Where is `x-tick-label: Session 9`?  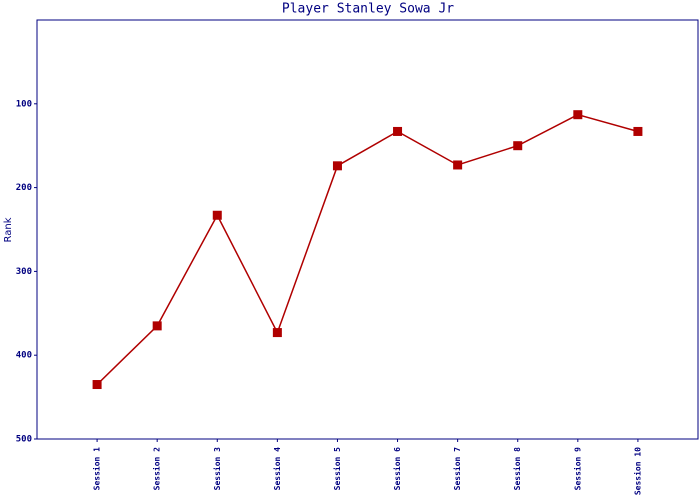 x-tick-label: Session 9 is located at coordinates (577, 469).